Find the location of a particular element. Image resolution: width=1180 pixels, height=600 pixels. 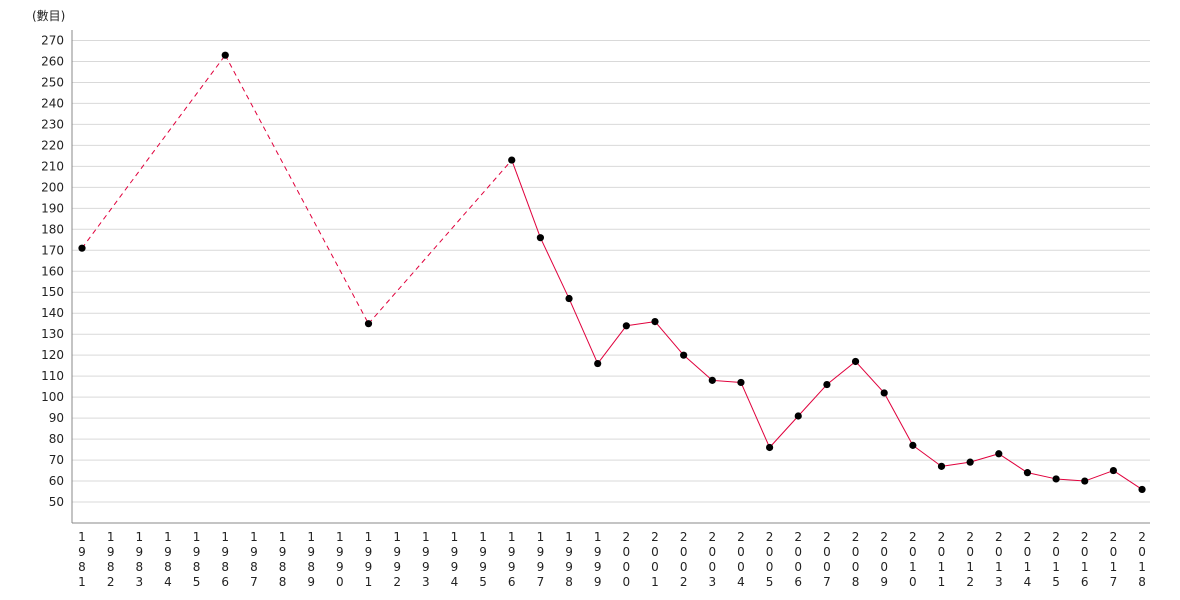

y-tick-label: 250 is located at coordinates (52, 82).